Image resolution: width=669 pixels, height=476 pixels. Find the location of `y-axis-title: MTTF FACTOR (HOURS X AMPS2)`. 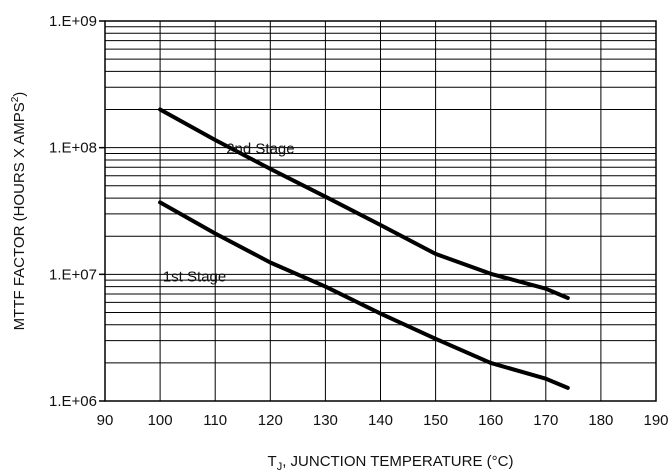

y-axis-title: MTTF FACTOR (HOURS X AMPS2) is located at coordinates (19, 211).